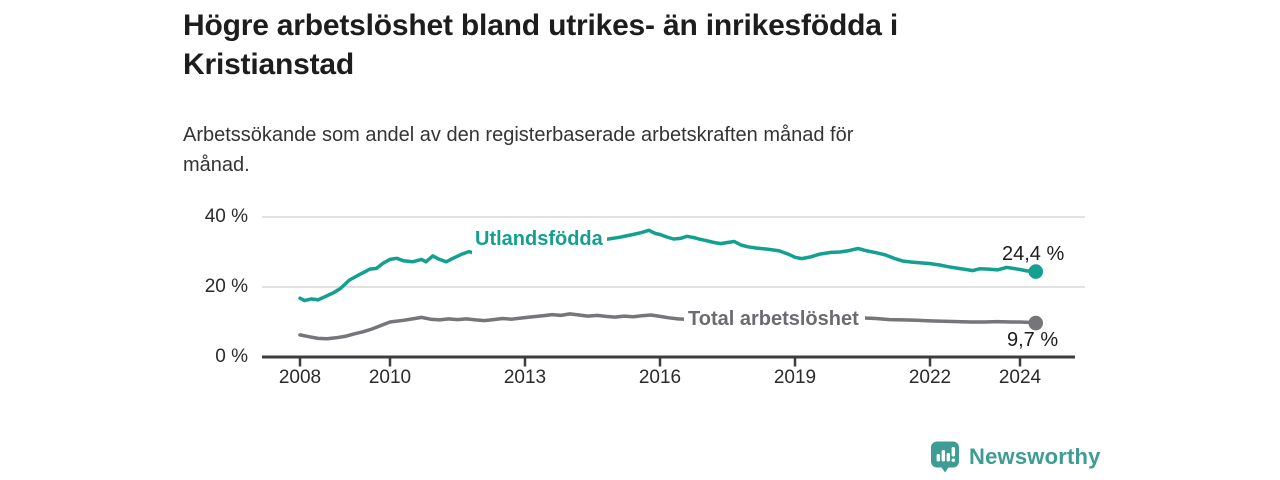  I want to click on x-tick-label: 2022, so click(930, 377).